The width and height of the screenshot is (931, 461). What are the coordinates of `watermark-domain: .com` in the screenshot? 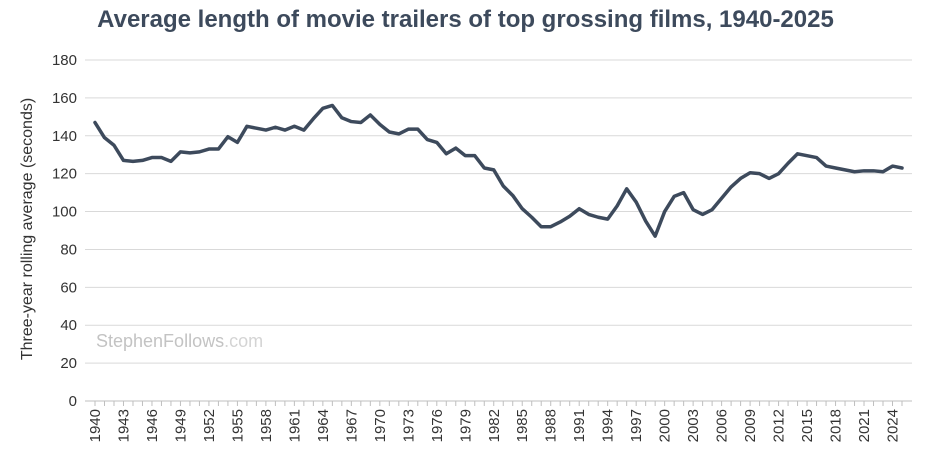 It's located at (243, 341).